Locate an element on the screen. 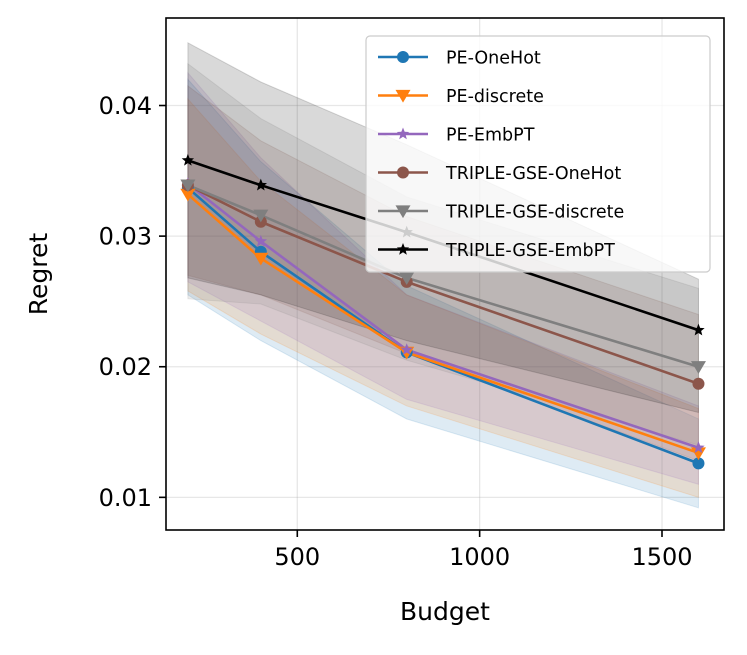 This screenshot has height=655, width=747. x-axis-title: Budget is located at coordinates (445, 611).